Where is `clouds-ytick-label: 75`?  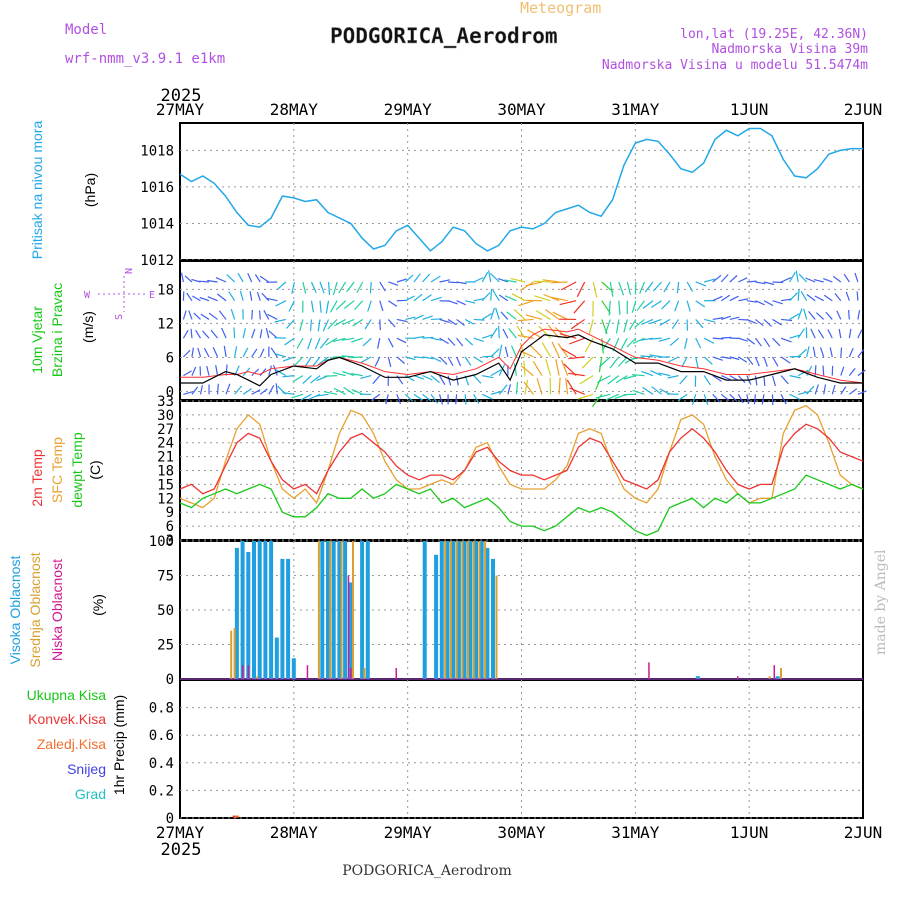
clouds-ytick-label: 75 is located at coordinates (165, 577).